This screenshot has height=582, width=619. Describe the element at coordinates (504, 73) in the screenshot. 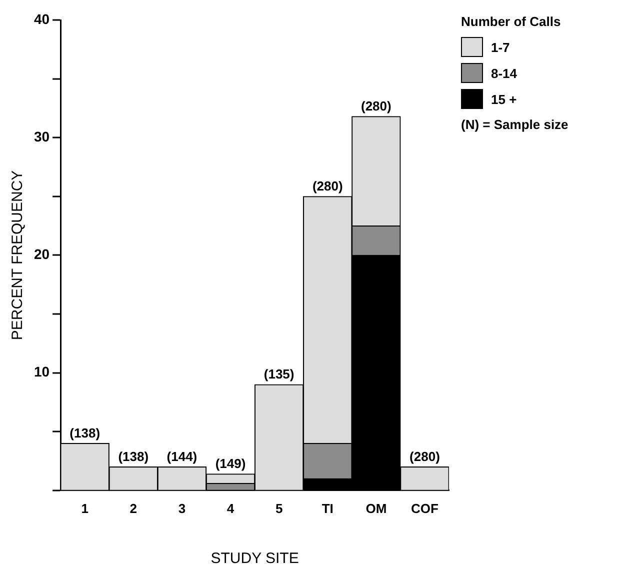

I see `legend-label: 8-14` at that location.